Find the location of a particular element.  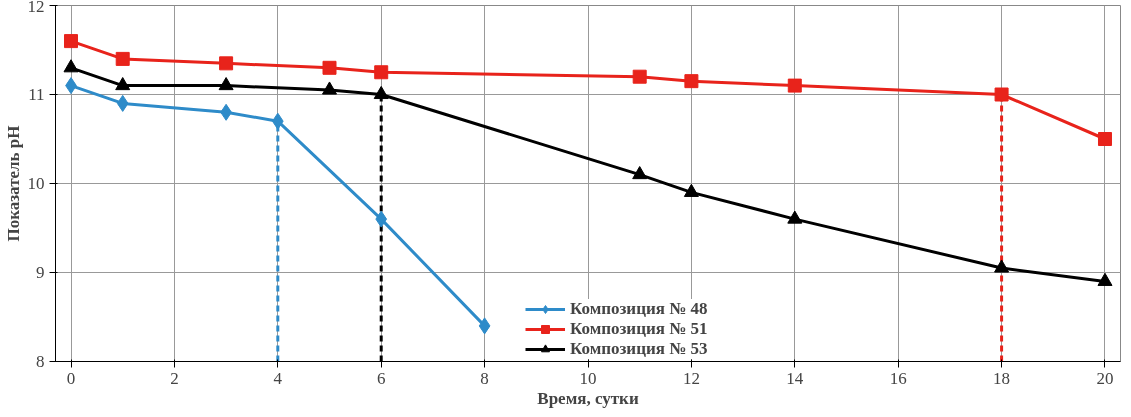

y-tick-label: 10 is located at coordinates (36, 183).